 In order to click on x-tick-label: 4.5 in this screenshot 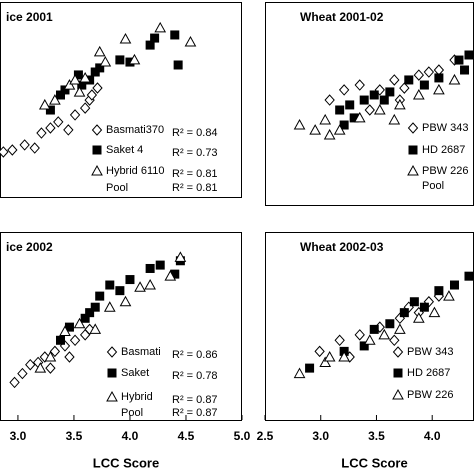, I will do `click(186, 436)`.